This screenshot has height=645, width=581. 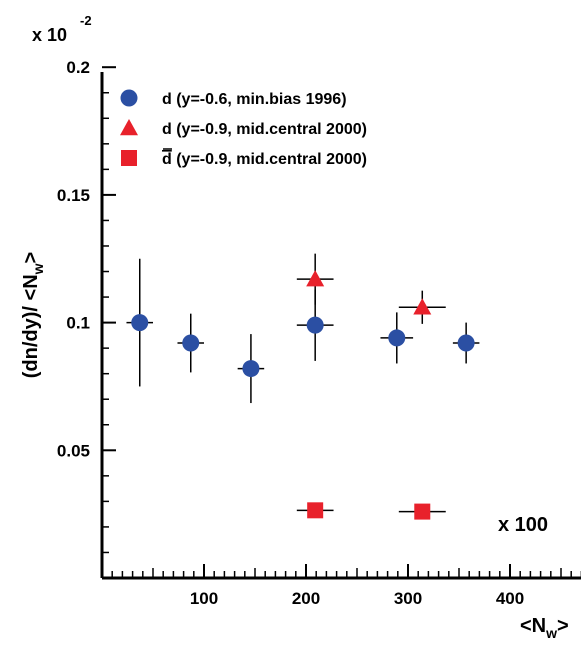 What do you see at coordinates (78, 67) in the screenshot?
I see `y-tick-label: 0.2` at bounding box center [78, 67].